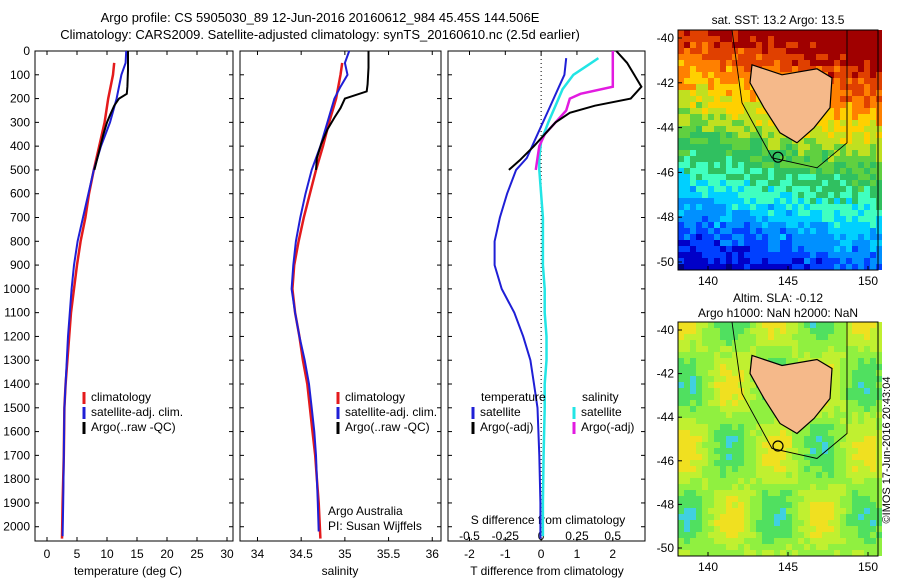  Describe the element at coordinates (666, 330) in the screenshot. I see `sla-map-lat-label: -40` at that location.